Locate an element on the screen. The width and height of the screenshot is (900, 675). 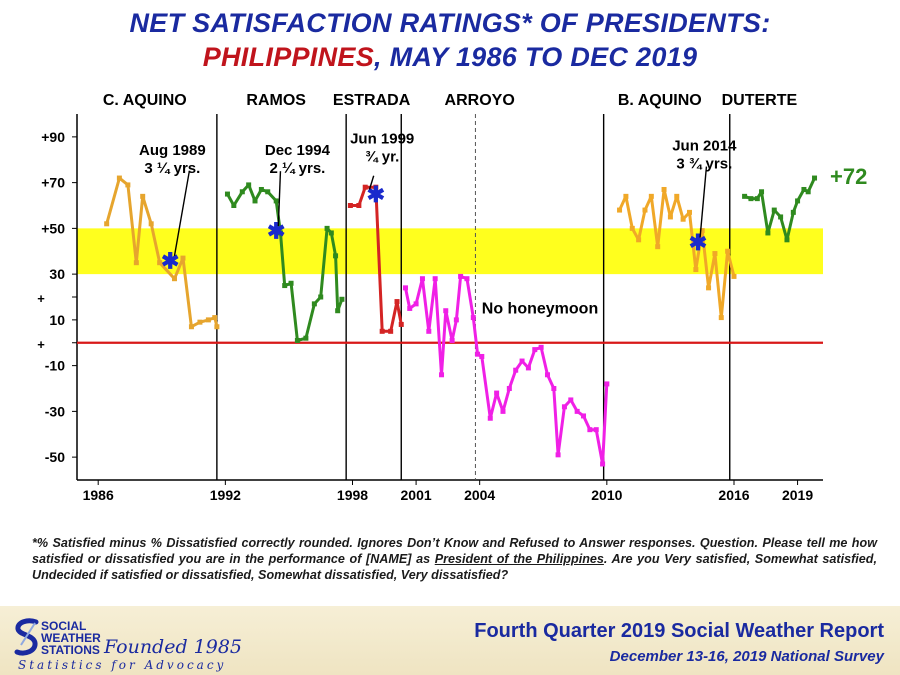
y-plus-label: + is located at coordinates (41, 344).